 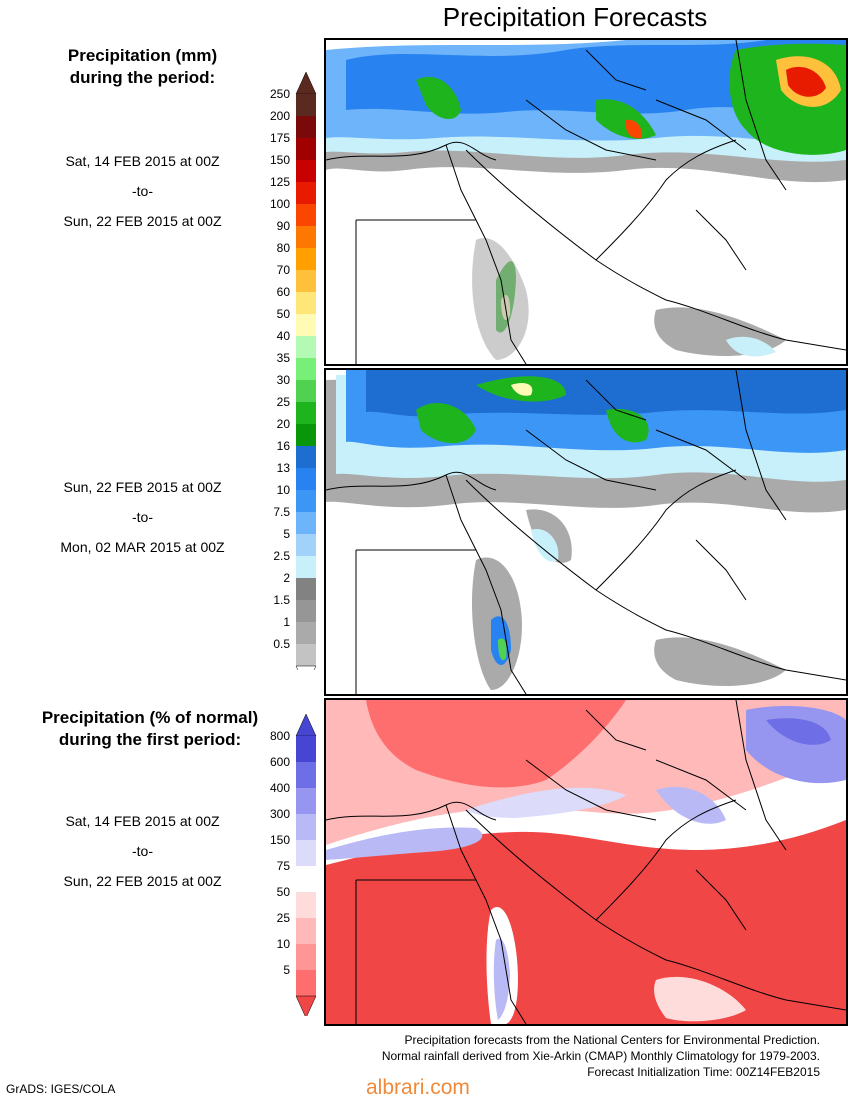 What do you see at coordinates (284, 336) in the screenshot?
I see `legend-tick-label: 40` at bounding box center [284, 336].